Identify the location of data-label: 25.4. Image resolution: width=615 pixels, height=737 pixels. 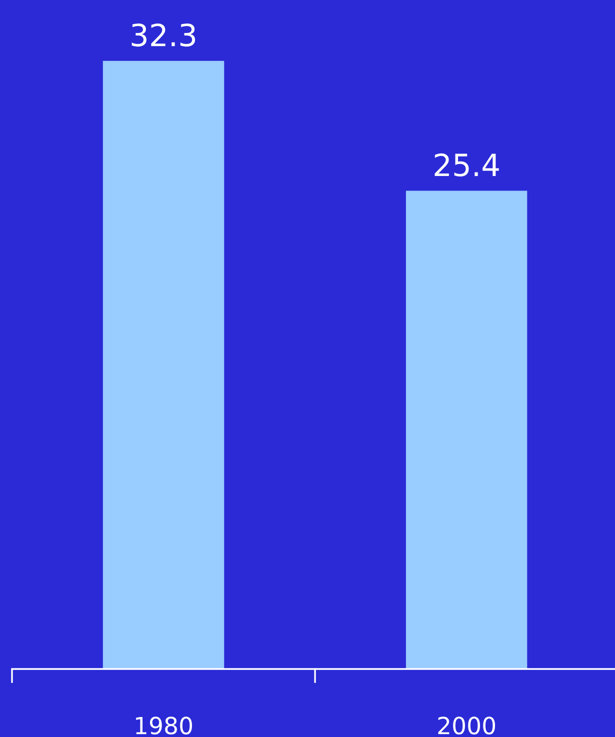
(466, 164).